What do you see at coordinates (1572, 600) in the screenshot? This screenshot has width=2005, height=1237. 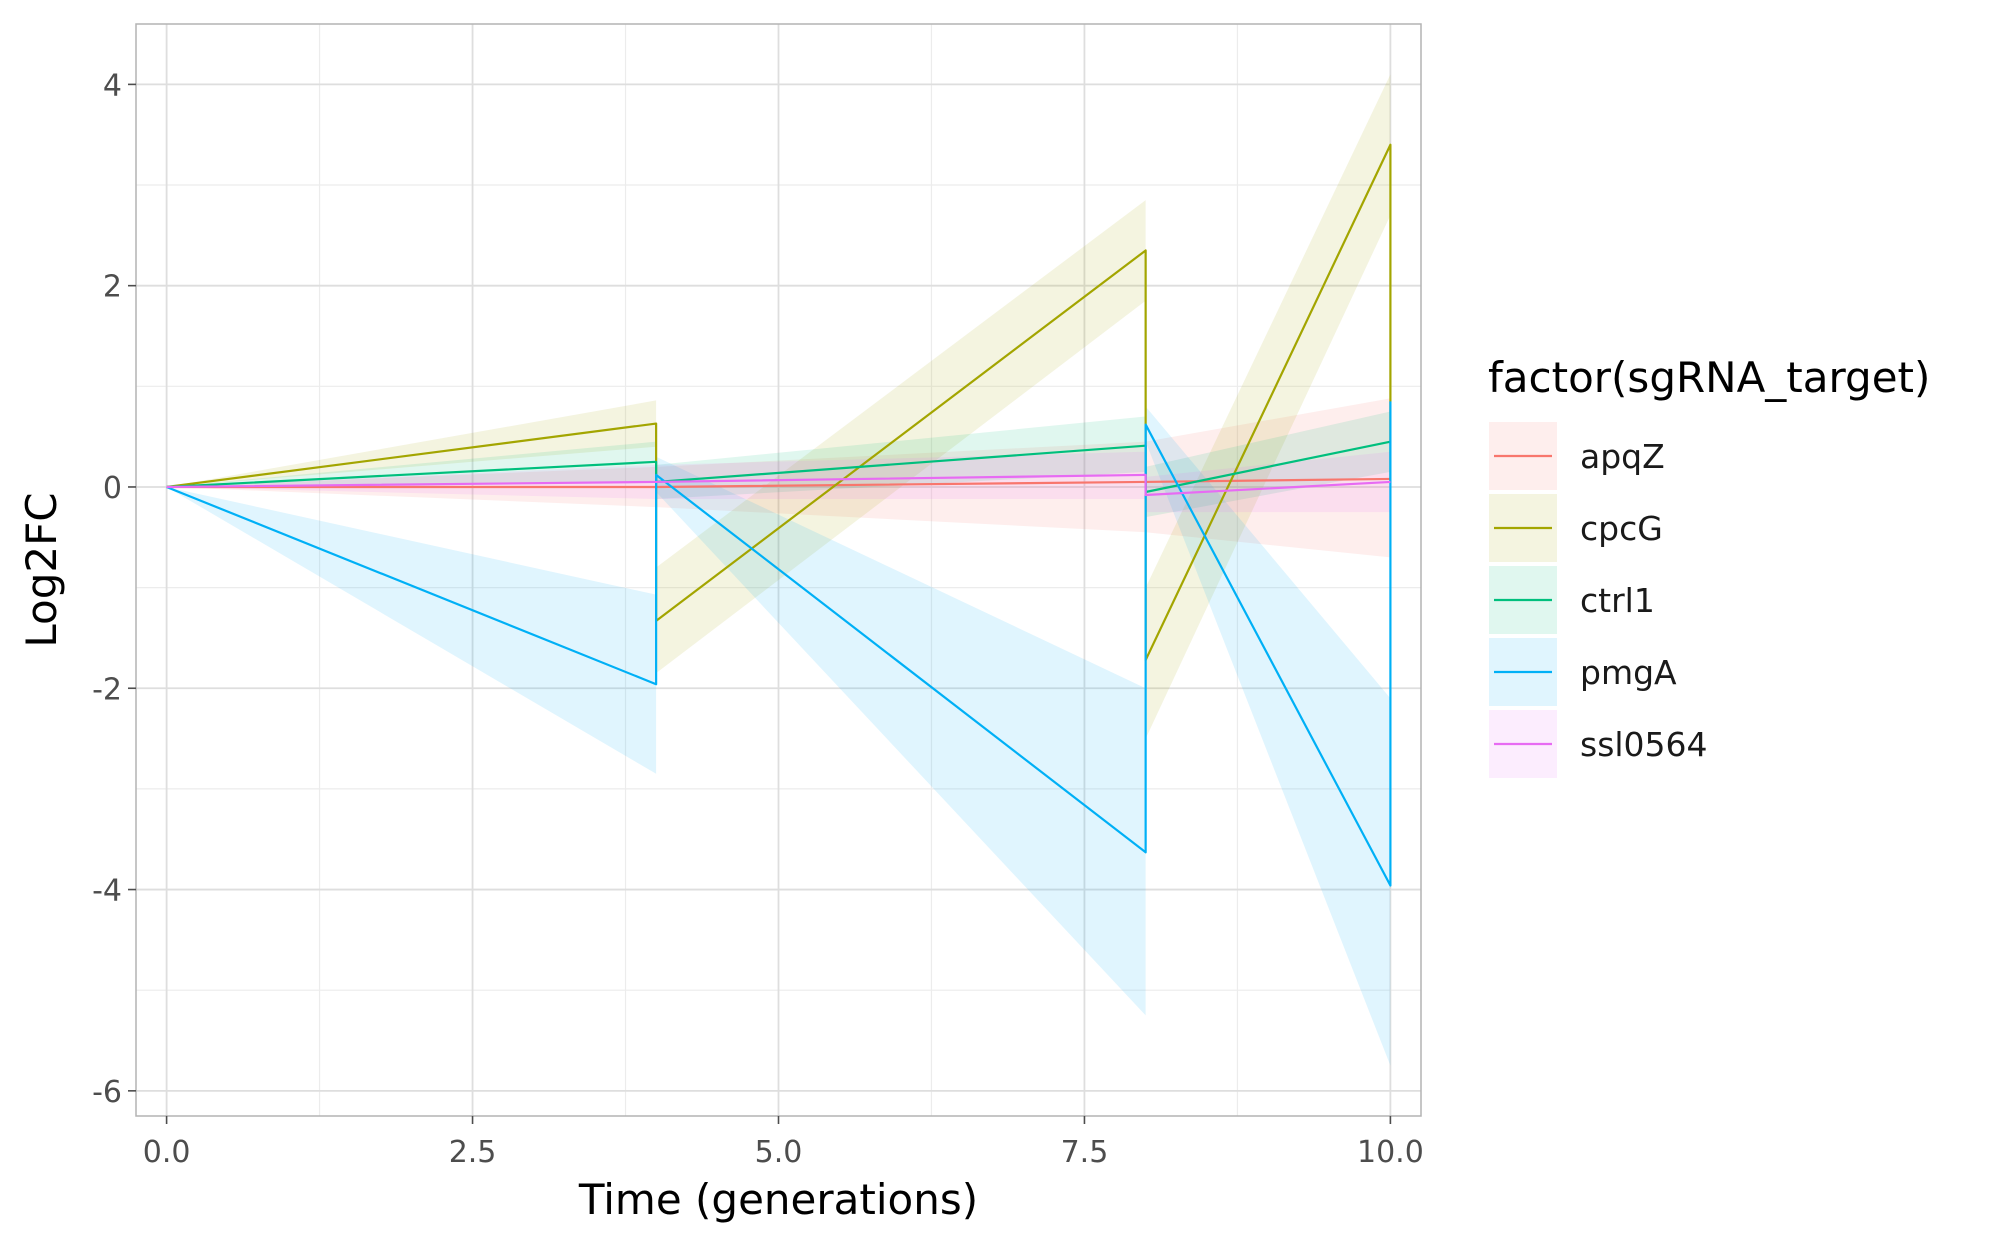 I see `legend-item-ctrl1: ctrl1` at bounding box center [1572, 600].